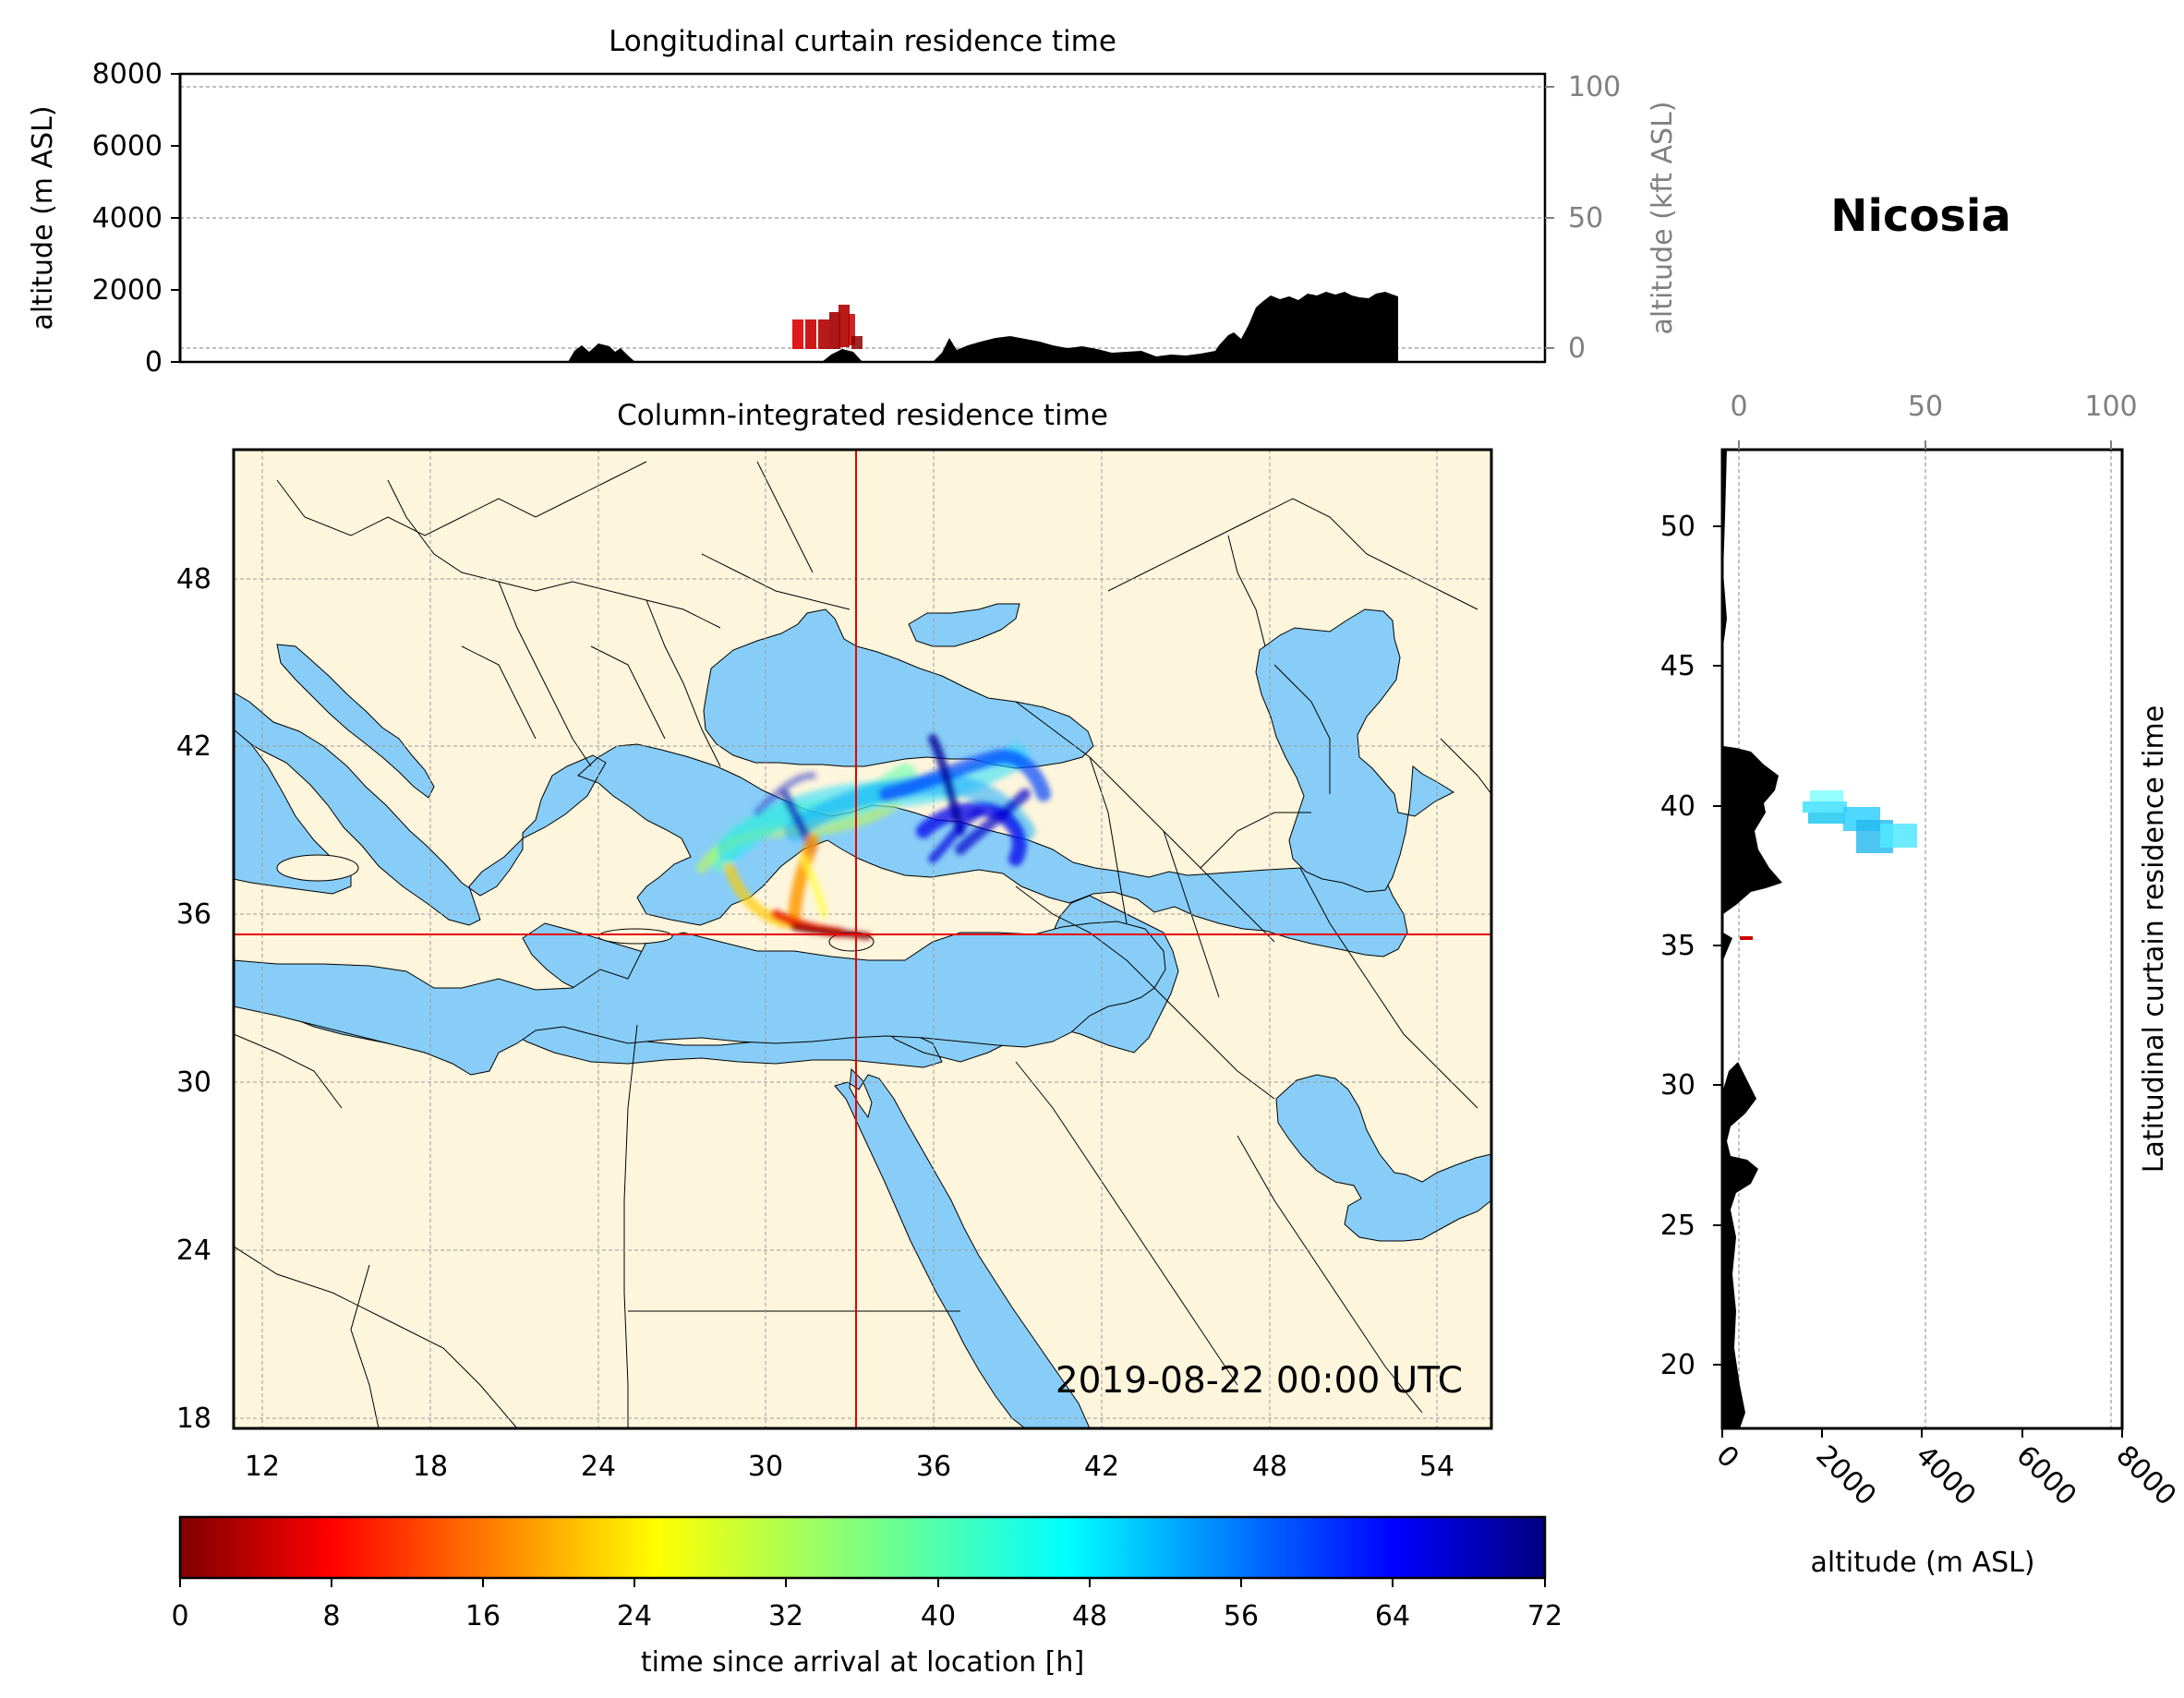  What do you see at coordinates (193, 1419) in the screenshot?
I see `map-ytick-18: 18` at bounding box center [193, 1419].